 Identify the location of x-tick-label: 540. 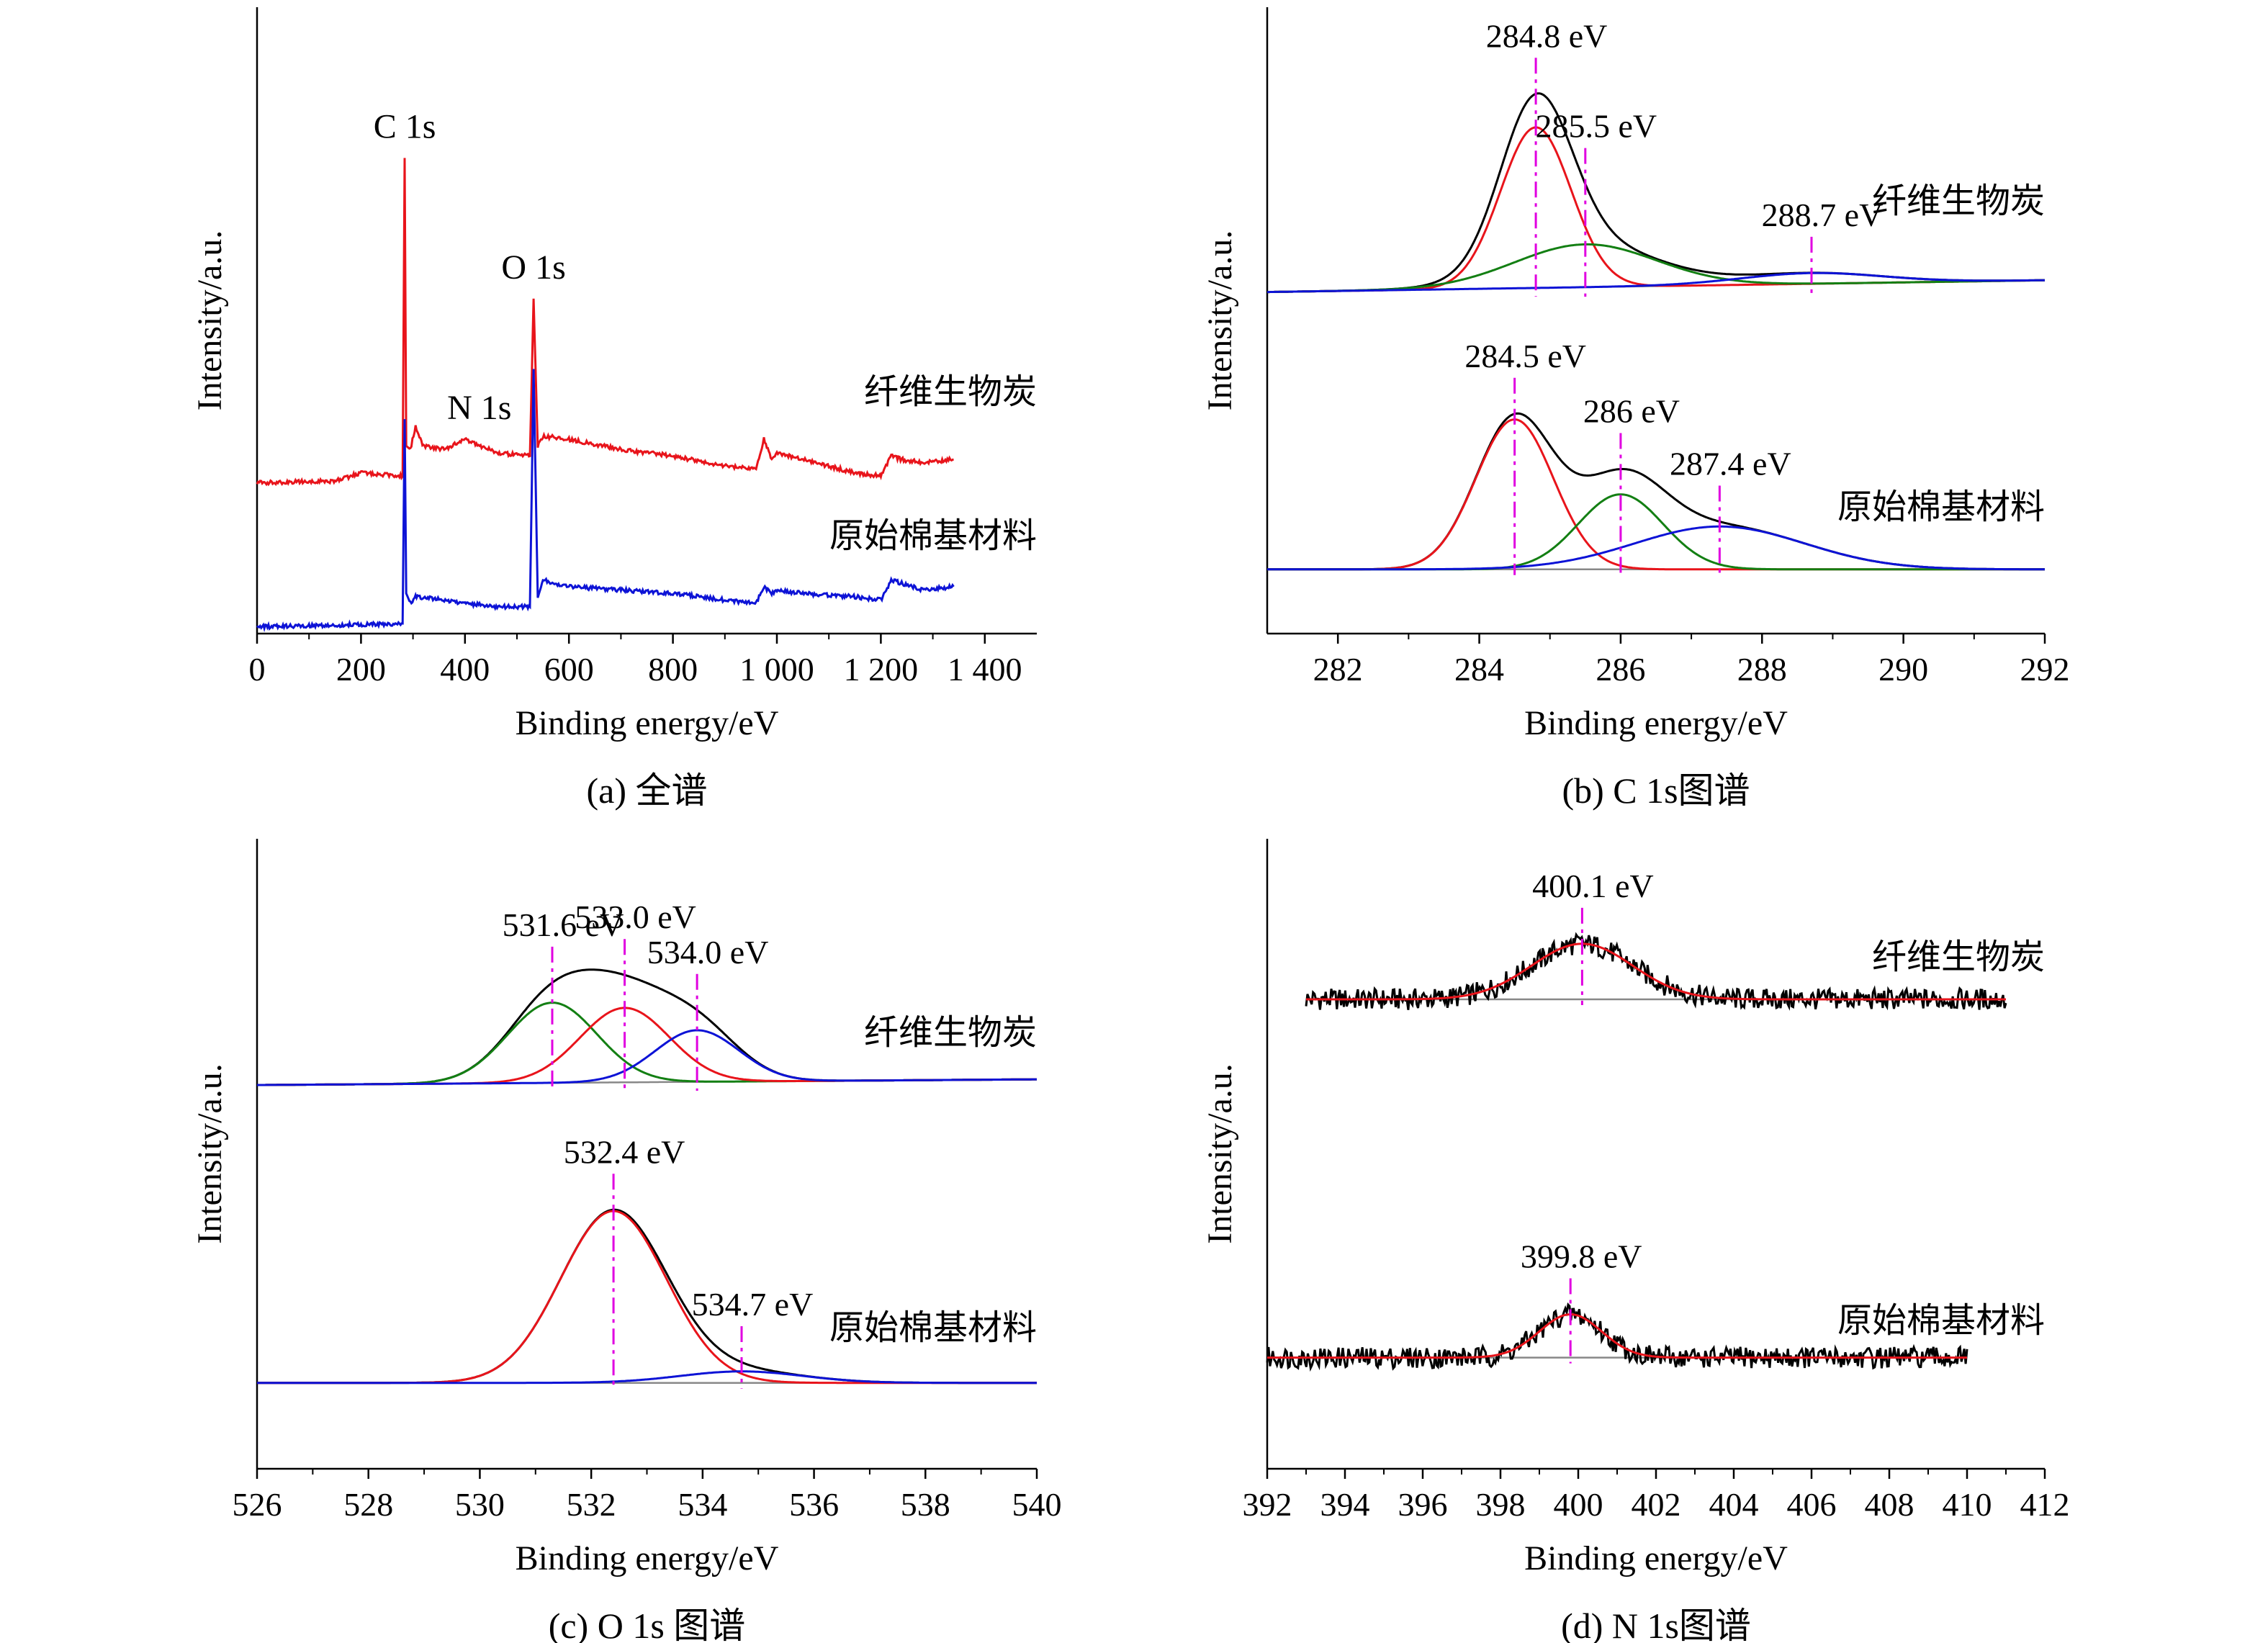
(1037, 1505).